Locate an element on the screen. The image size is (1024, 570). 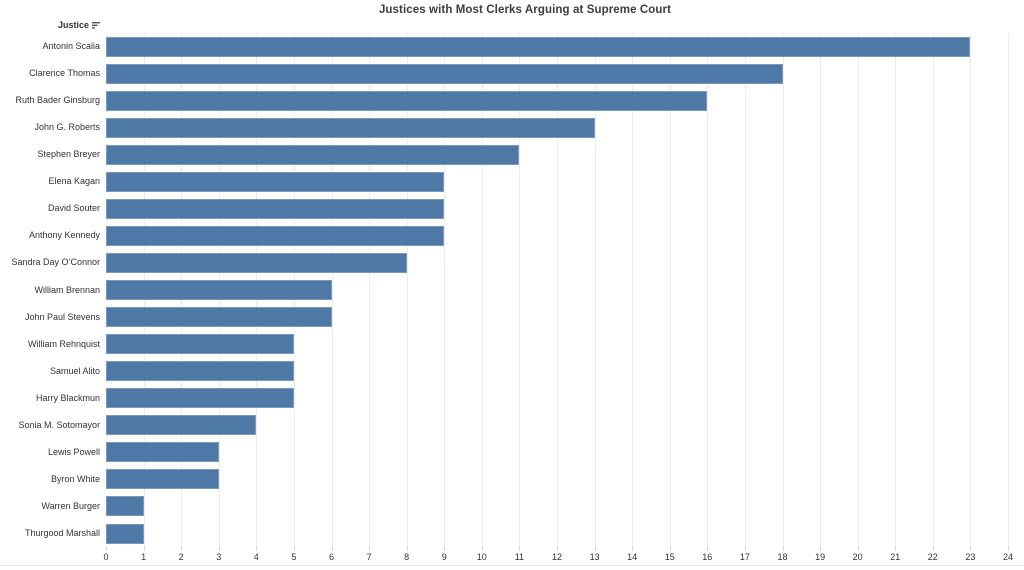
row-label: Antonin Scalia is located at coordinates (71, 46).